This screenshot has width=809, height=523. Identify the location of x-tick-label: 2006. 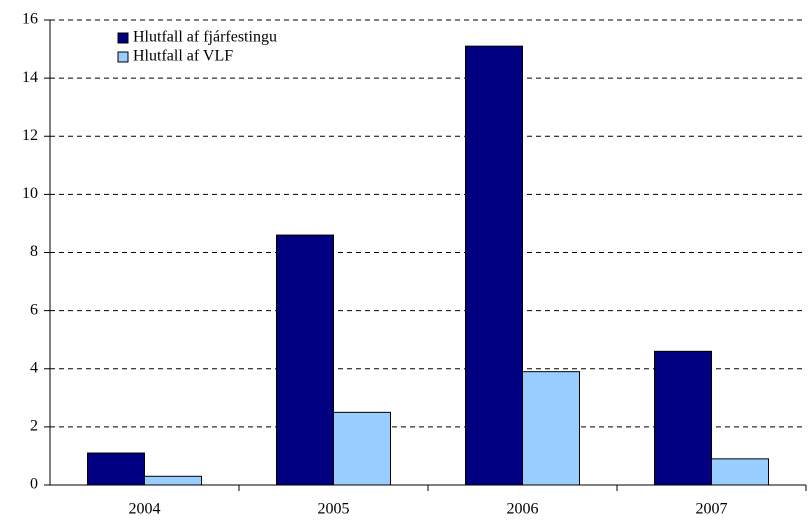
(523, 509).